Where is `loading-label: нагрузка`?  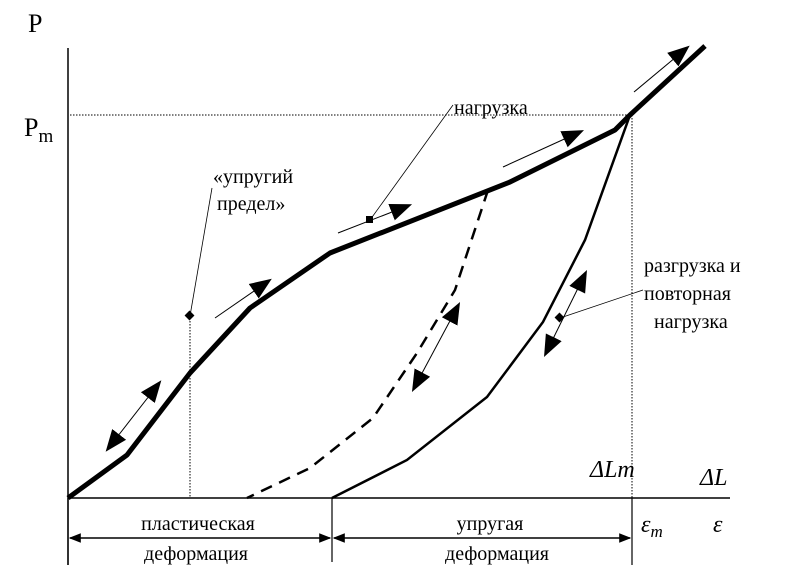 loading-label: нагрузка is located at coordinates (491, 108).